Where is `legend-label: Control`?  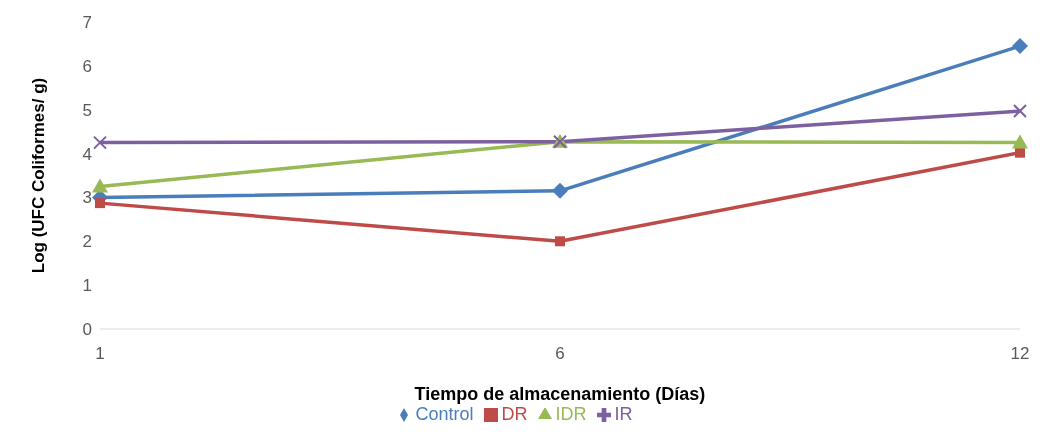
legend-label: Control is located at coordinates (444, 414).